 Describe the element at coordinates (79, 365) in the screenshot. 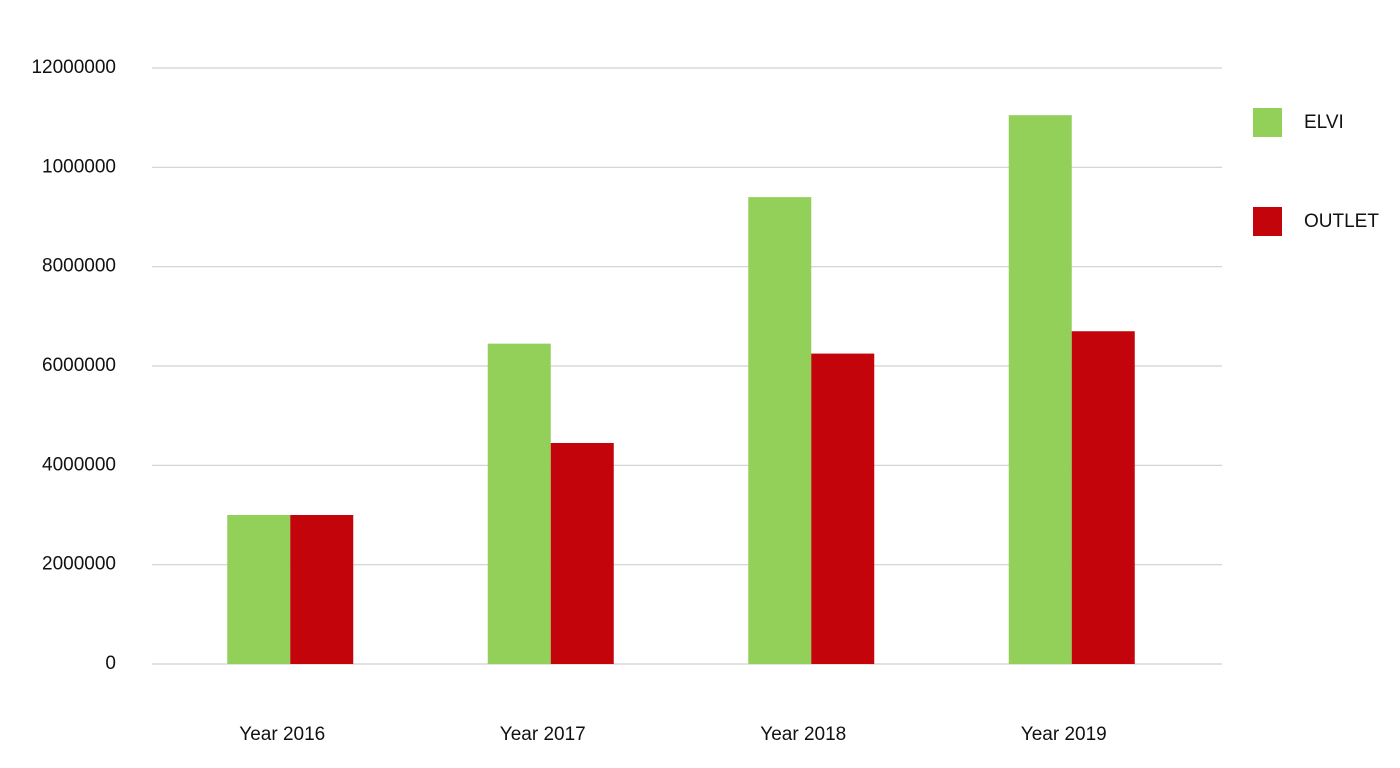

I see `y-tick-label: 6000000` at that location.